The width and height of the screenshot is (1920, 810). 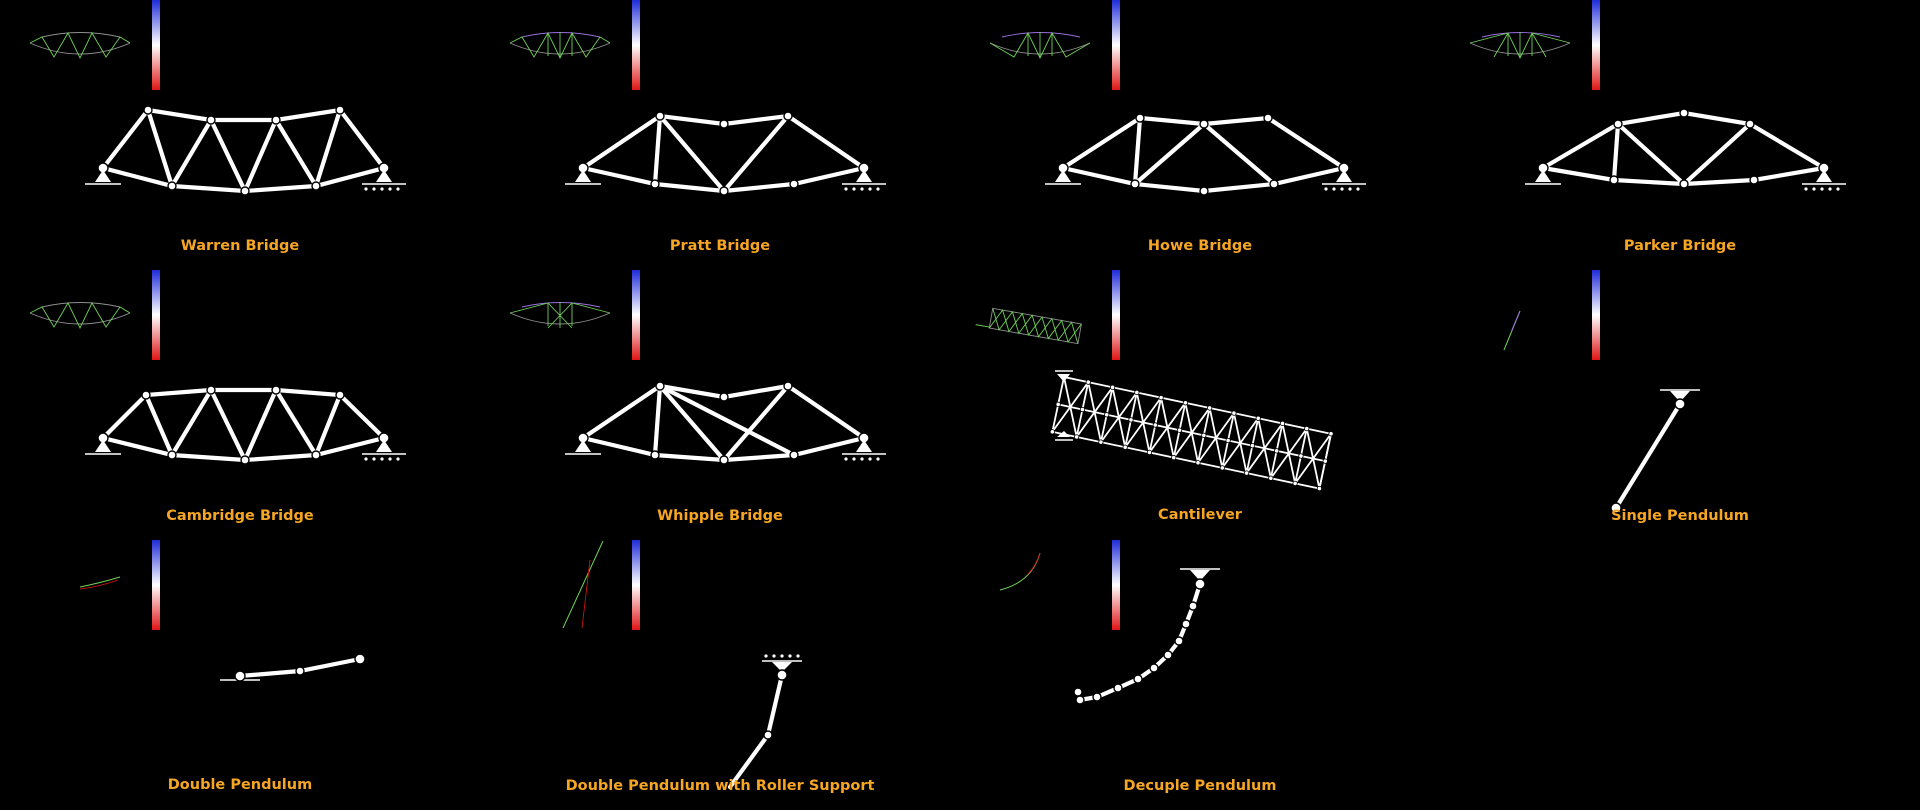 What do you see at coordinates (1064, 405) in the screenshot?
I see `cantilever-wall-support` at bounding box center [1064, 405].